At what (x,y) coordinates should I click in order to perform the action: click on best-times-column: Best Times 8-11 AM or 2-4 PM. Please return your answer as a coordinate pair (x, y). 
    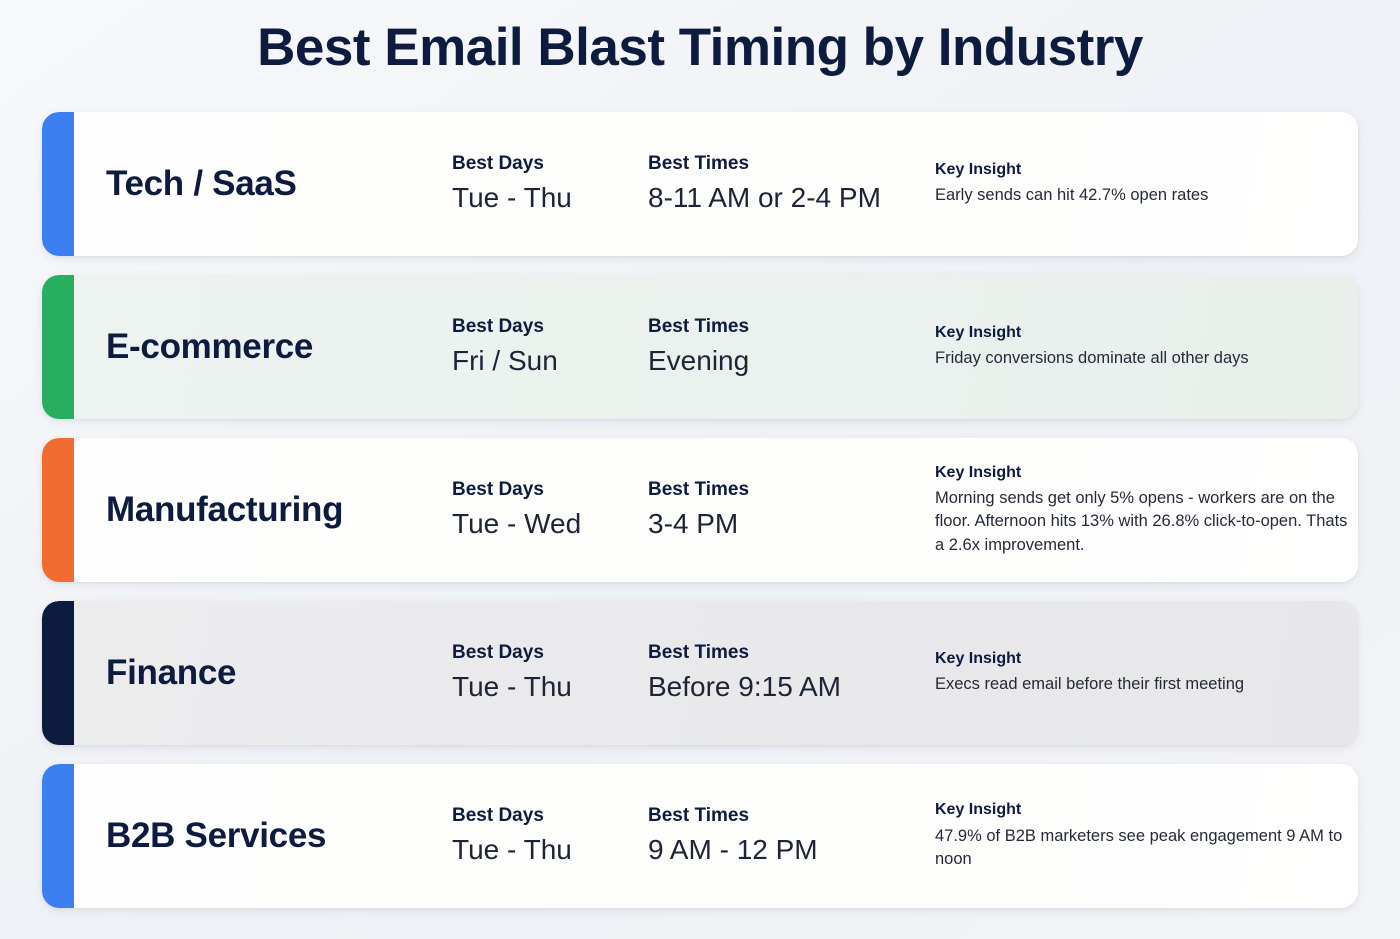
    Looking at the image, I should click on (764, 184).